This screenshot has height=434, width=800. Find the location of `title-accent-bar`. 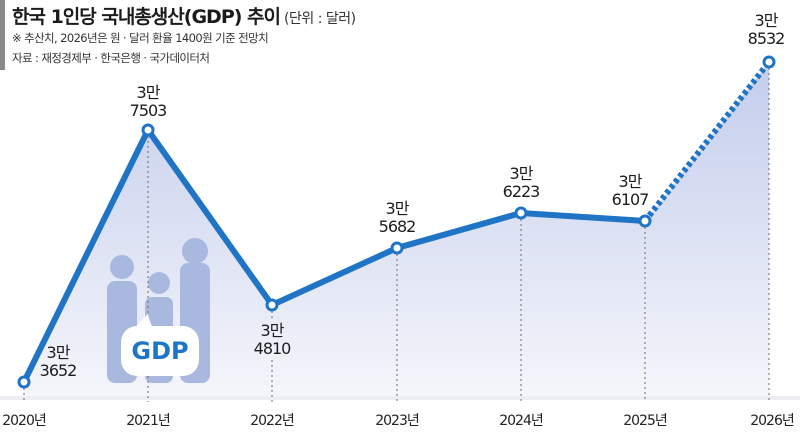

title-accent-bar is located at coordinates (2, 35).